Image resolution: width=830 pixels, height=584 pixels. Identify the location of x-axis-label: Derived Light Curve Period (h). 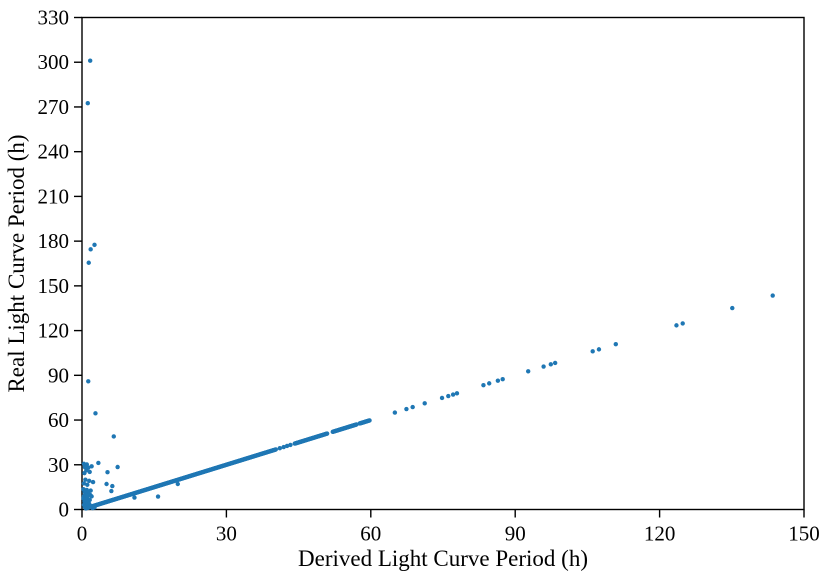
(443, 558).